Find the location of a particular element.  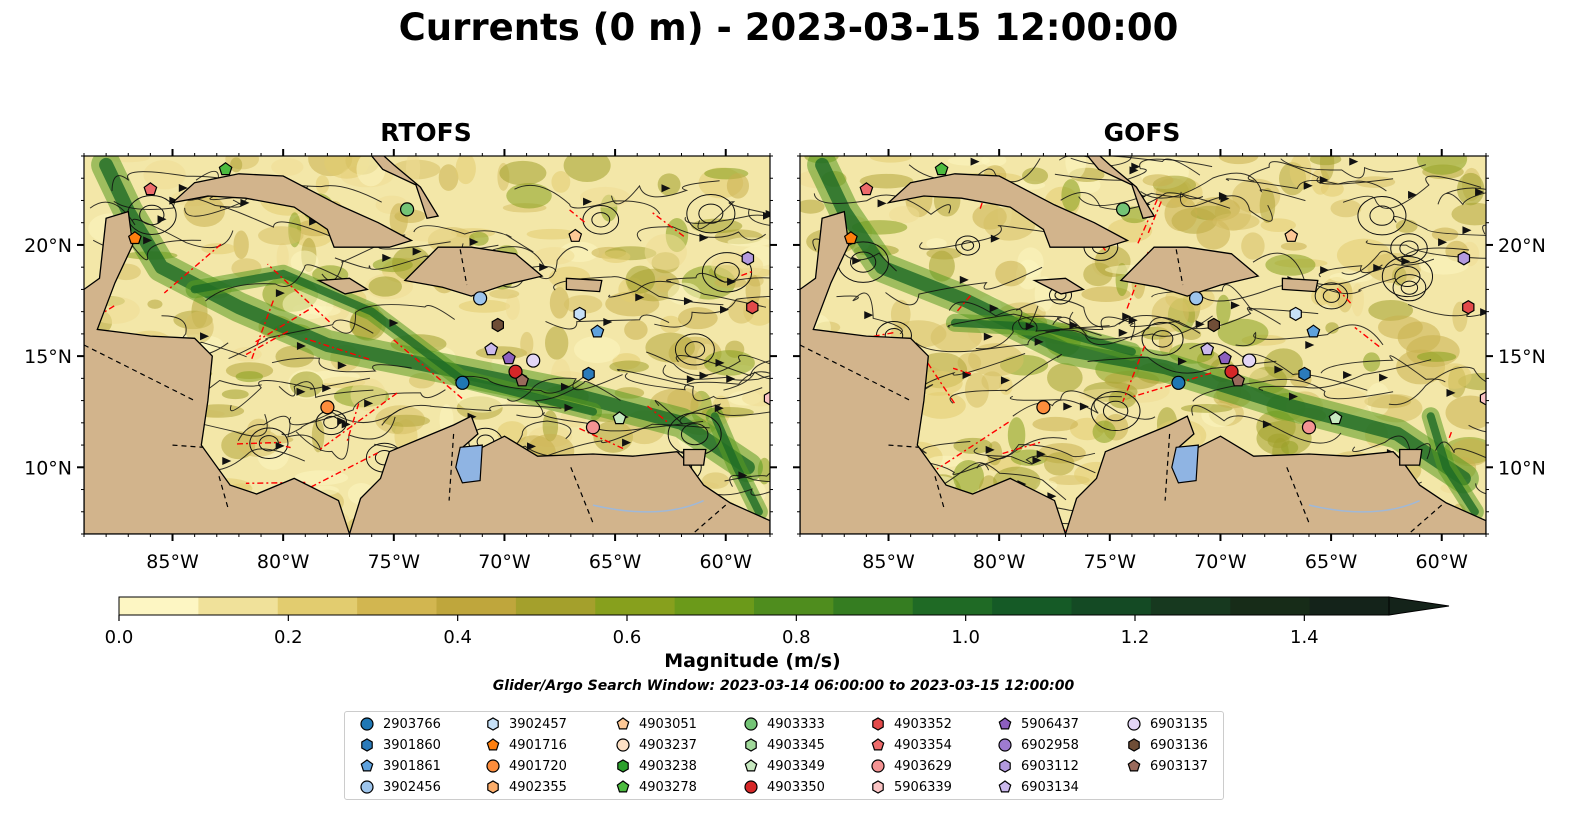

legend-label: 4903051 is located at coordinates (668, 724).